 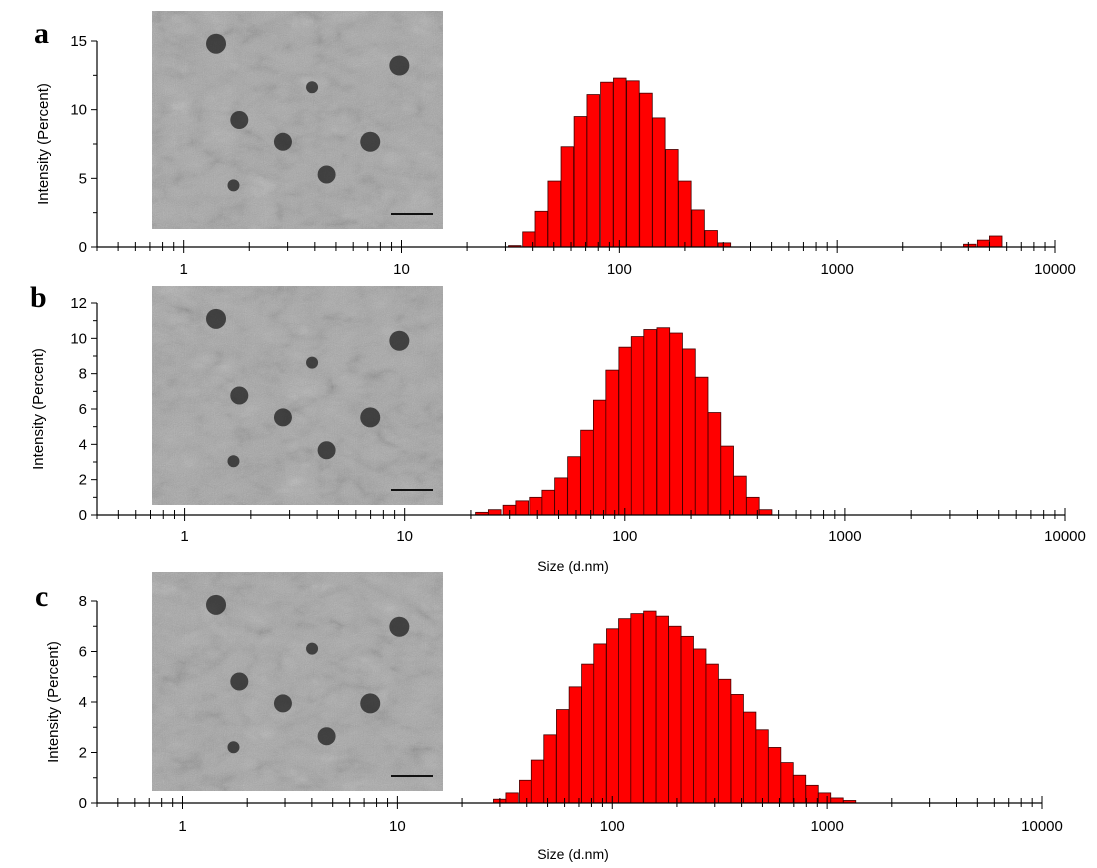 I want to click on x-tick-label: 100, so click(x=624, y=536).